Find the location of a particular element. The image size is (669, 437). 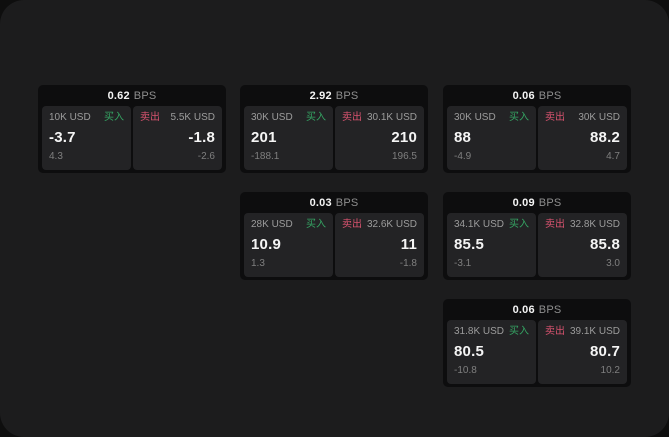

buy-panel-top-row: 31.8K USD 买入 is located at coordinates (491, 332).